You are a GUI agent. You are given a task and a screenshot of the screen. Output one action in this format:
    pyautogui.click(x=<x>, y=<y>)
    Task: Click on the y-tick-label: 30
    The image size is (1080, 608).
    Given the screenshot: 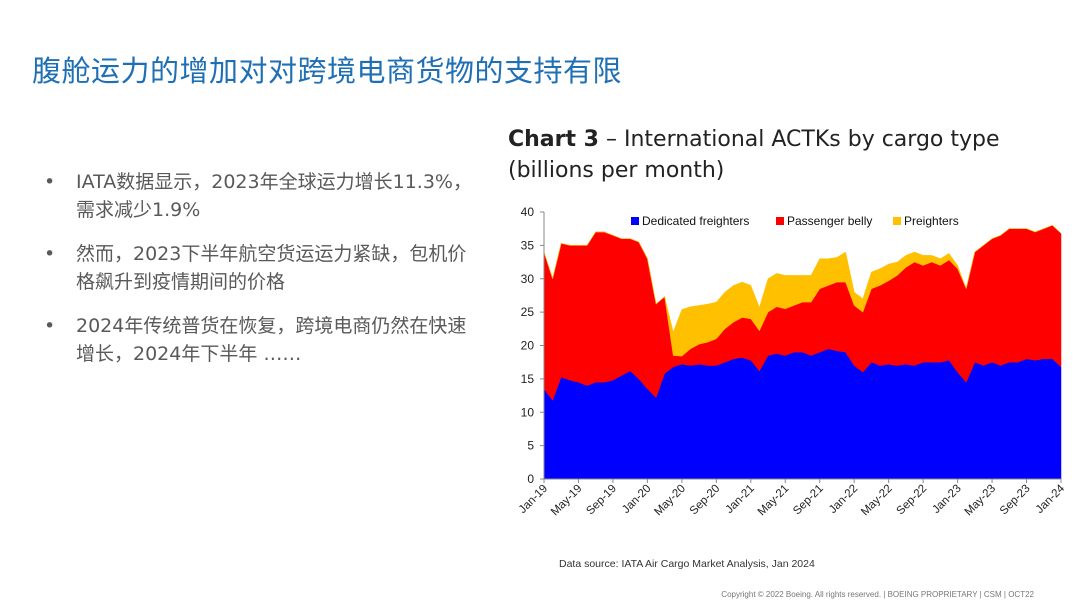 What is the action you would take?
    pyautogui.click(x=528, y=279)
    